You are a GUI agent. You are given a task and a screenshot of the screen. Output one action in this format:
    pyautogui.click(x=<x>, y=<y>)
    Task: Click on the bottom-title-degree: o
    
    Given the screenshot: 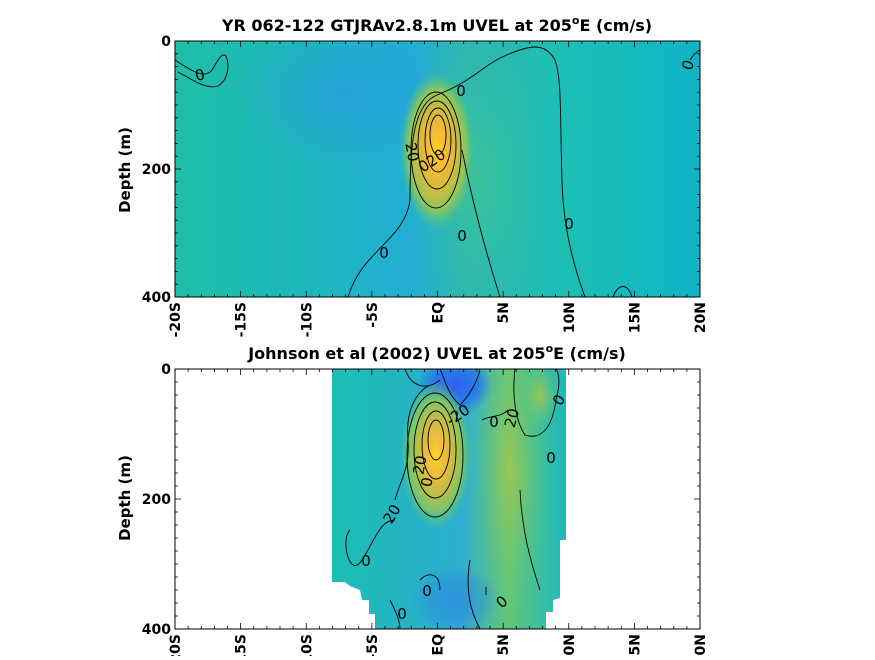 What is the action you would take?
    pyautogui.click(x=550, y=348)
    